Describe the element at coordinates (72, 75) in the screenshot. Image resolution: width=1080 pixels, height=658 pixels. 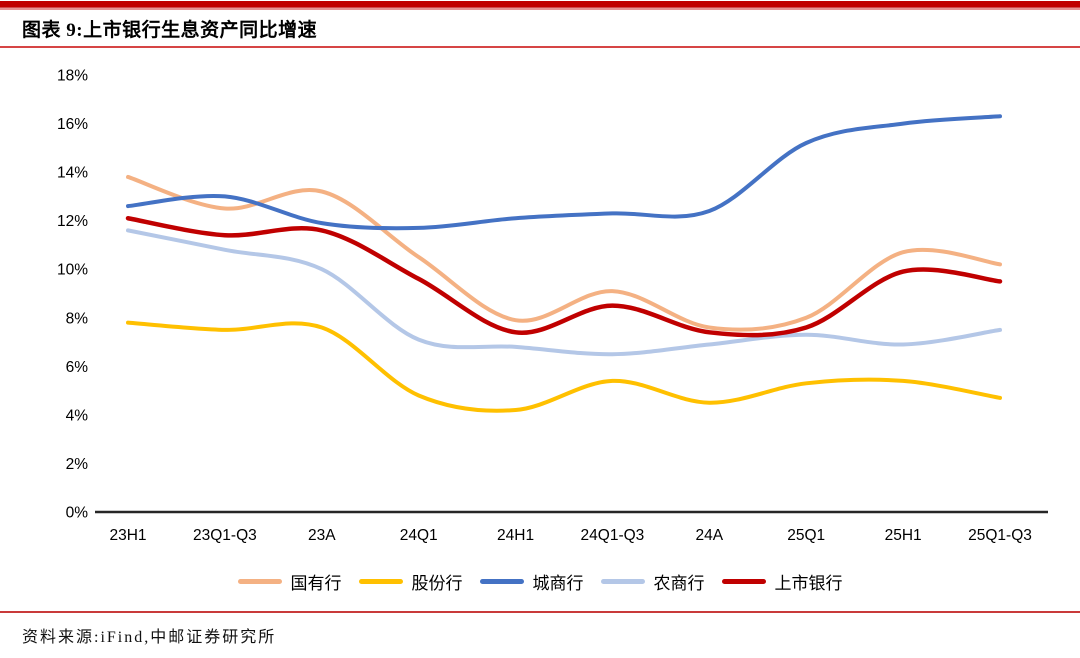
I see `y-tick-label: 18%` at that location.